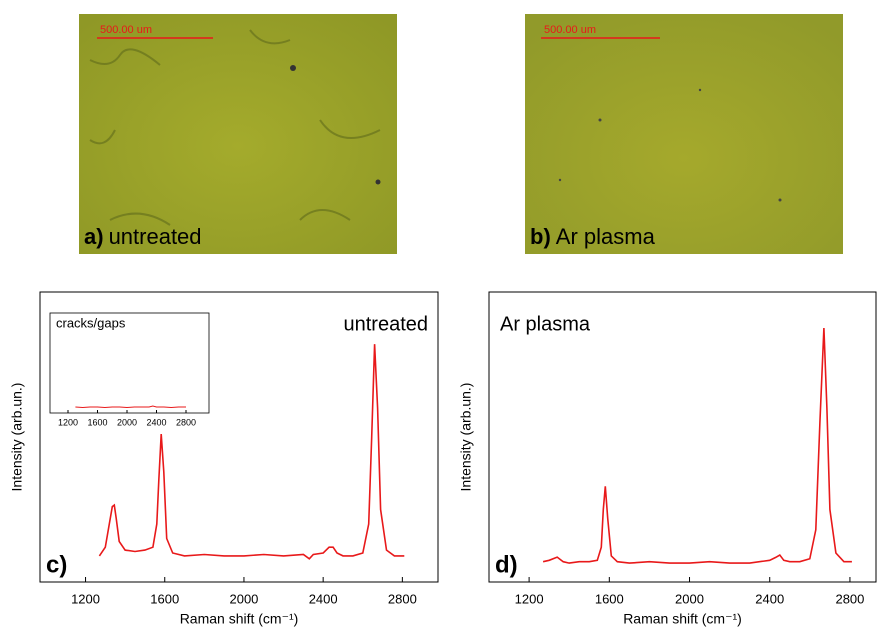  Describe the element at coordinates (56, 564) in the screenshot. I see `panel-label: c)` at that location.